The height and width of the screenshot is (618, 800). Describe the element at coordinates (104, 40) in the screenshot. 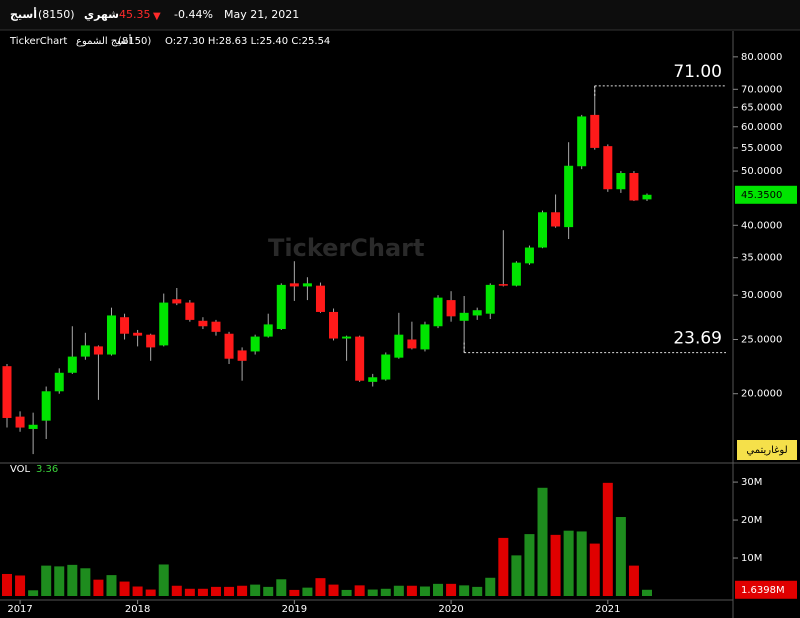

I see `legend-label: أسيج الشموع` at that location.